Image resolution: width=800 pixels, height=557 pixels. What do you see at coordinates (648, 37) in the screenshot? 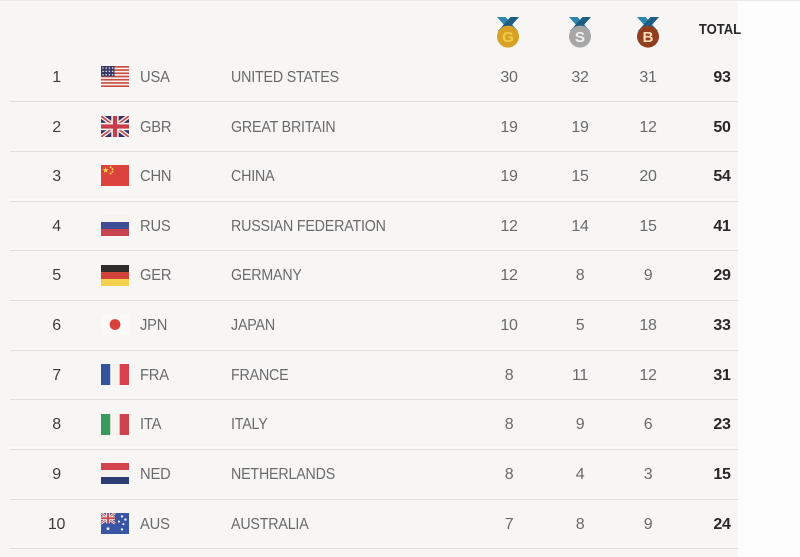
I see `svg-text: B` at bounding box center [648, 37].